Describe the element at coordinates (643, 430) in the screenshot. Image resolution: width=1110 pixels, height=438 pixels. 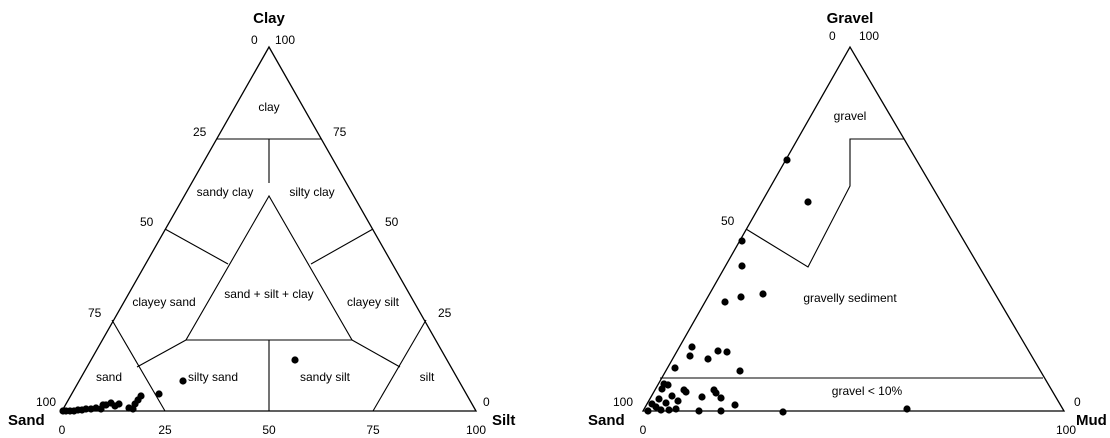
I see `right-bottom-tick-0: 0` at that location.